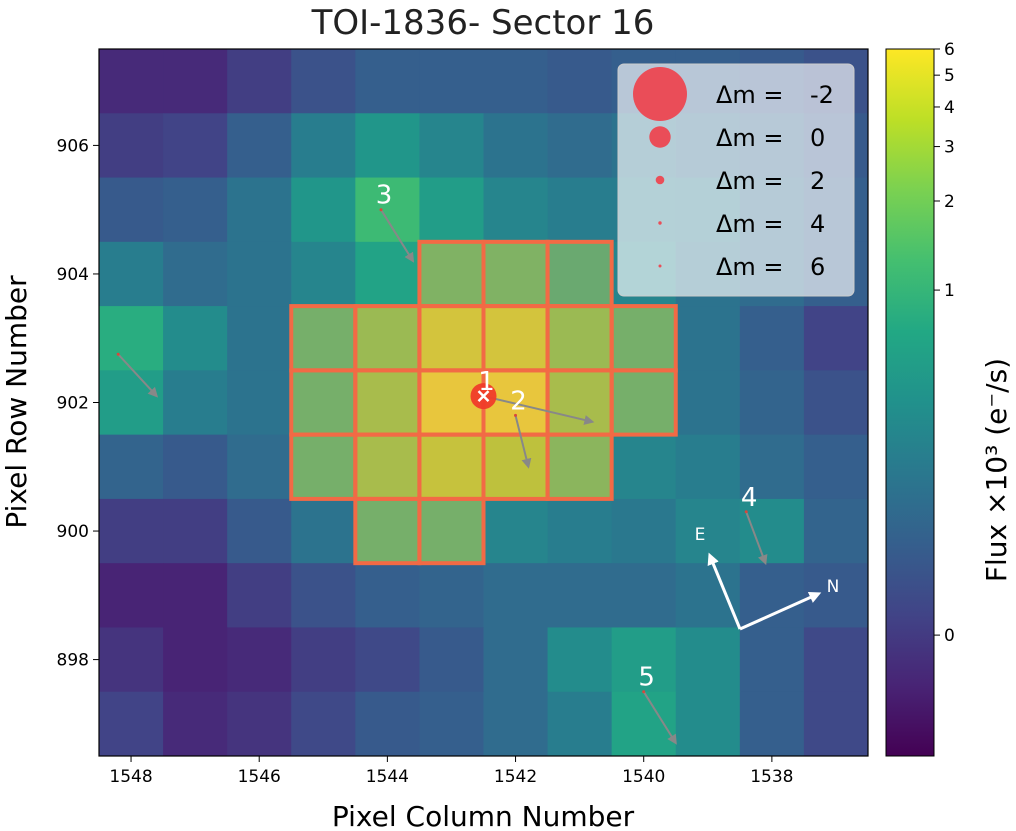 The image size is (1016, 831). Describe the element at coordinates (387, 777) in the screenshot. I see `x-tick-label: 1544` at that location.